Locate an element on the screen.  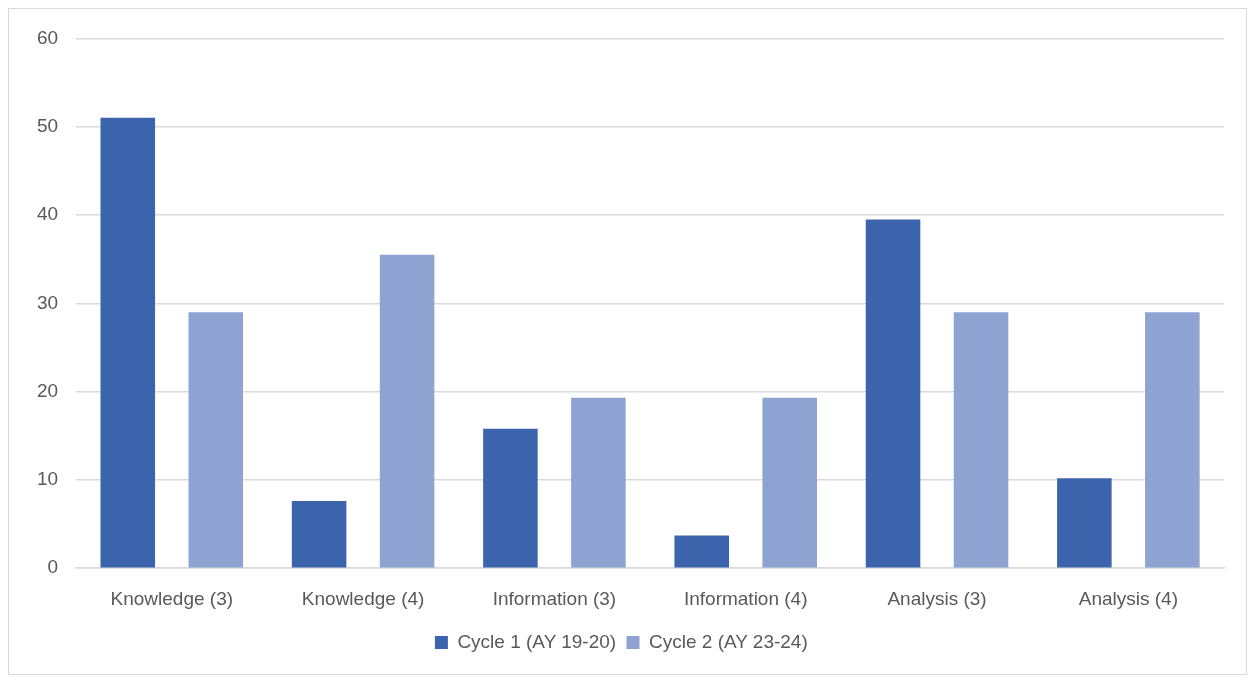
legend-label: Cycle 1 (AY 19-20) is located at coordinates (537, 641).